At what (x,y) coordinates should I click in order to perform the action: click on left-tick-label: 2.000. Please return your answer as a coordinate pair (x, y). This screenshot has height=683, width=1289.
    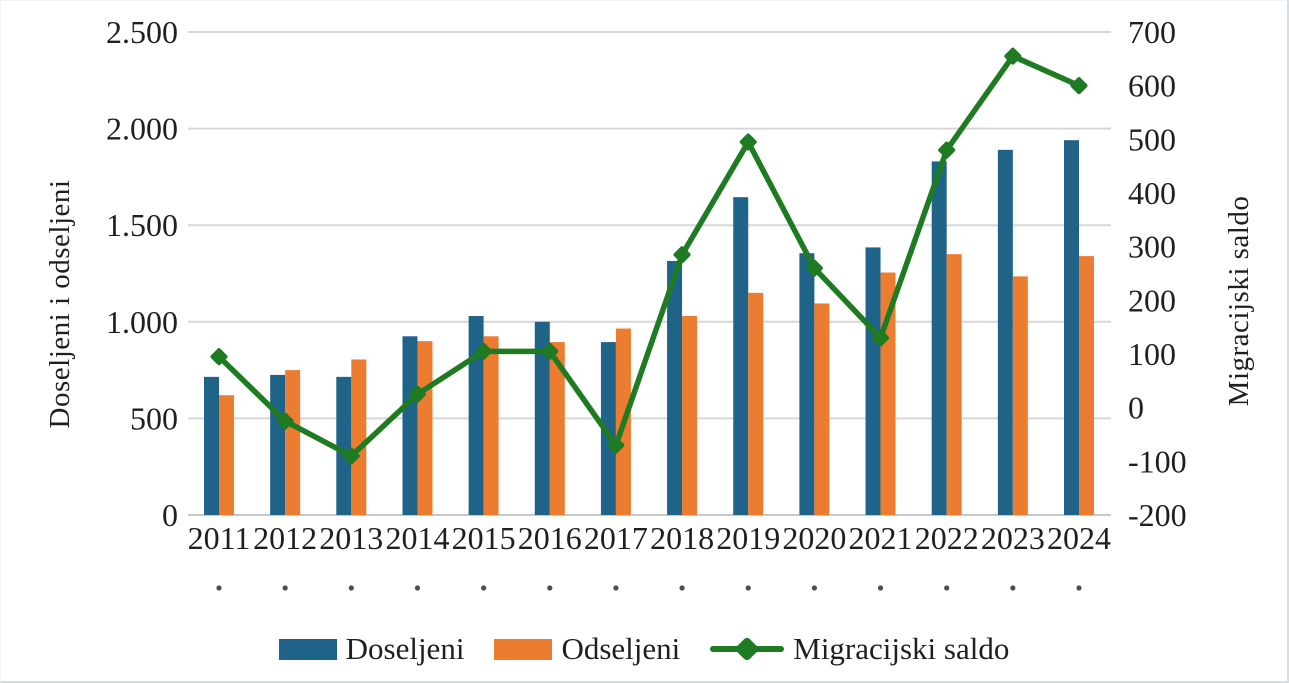
    Looking at the image, I should click on (142, 129).